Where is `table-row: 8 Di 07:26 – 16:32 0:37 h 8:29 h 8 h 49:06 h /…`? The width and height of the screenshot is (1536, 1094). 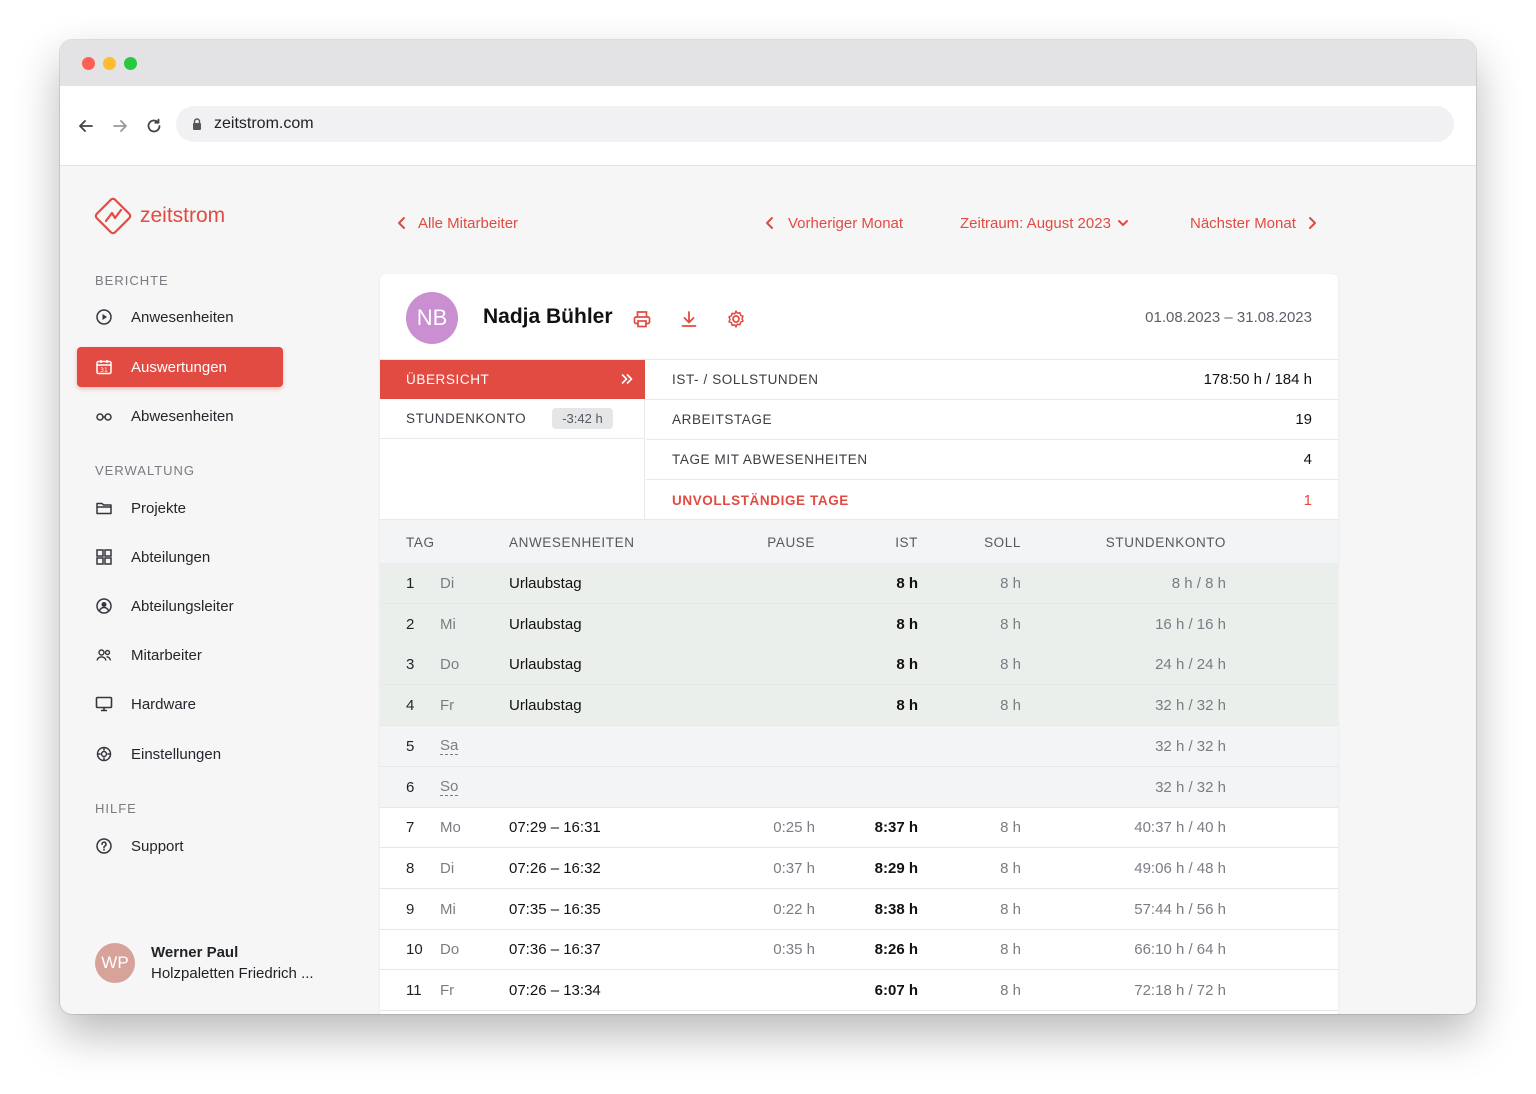
table-row: 8 Di 07:26 – 16:32 0:37 h 8:29 h 8 h 49:06 h /… is located at coordinates (859, 868).